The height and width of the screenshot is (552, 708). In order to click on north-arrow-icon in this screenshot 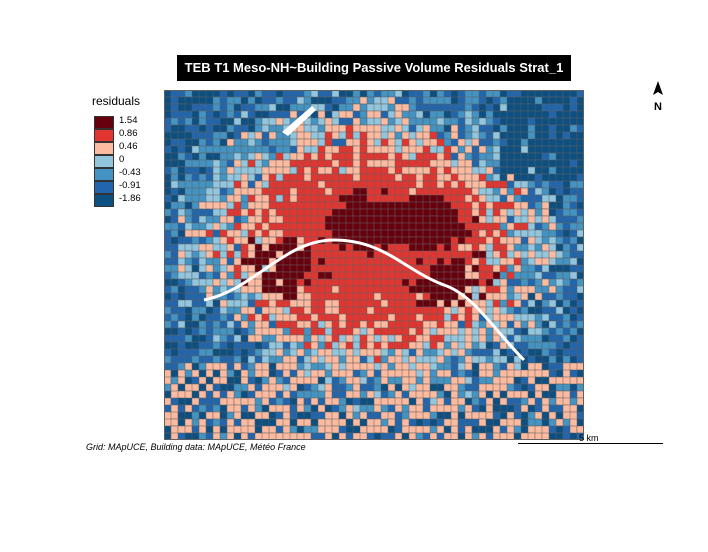, I will do `click(658, 88)`.